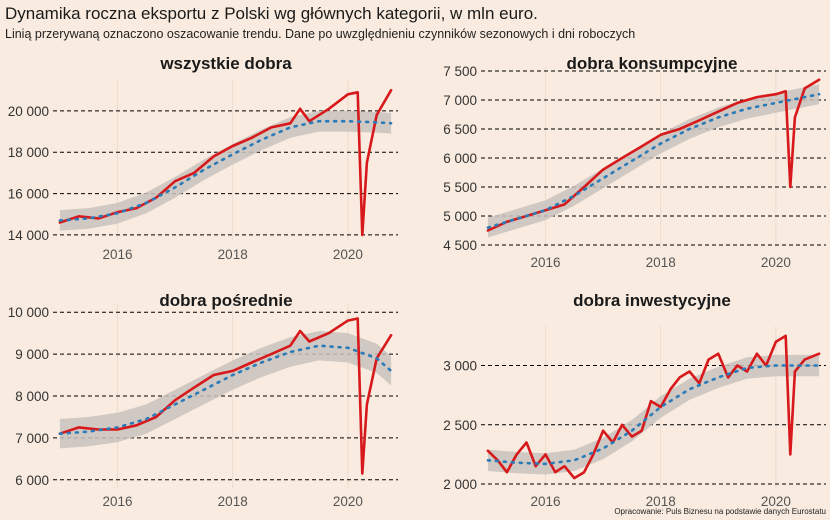 Image resolution: width=830 pixels, height=520 pixels. What do you see at coordinates (652, 300) in the screenshot?
I see `chart-title: dobra inwestycyjne` at bounding box center [652, 300].